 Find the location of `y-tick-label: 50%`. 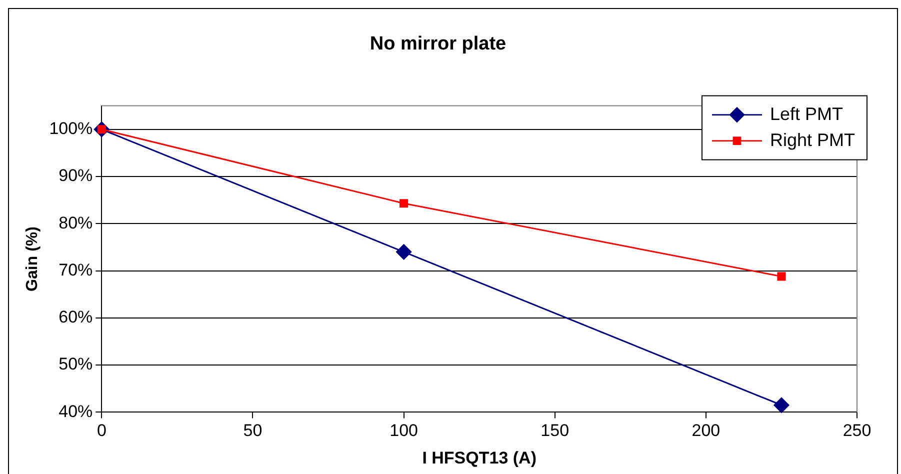

y-tick-label: 50% is located at coordinates (75, 364).